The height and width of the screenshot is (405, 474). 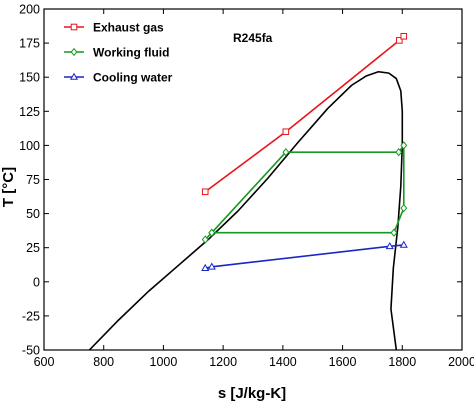 I want to click on legend-item: Exhaust gas, so click(x=114, y=28).